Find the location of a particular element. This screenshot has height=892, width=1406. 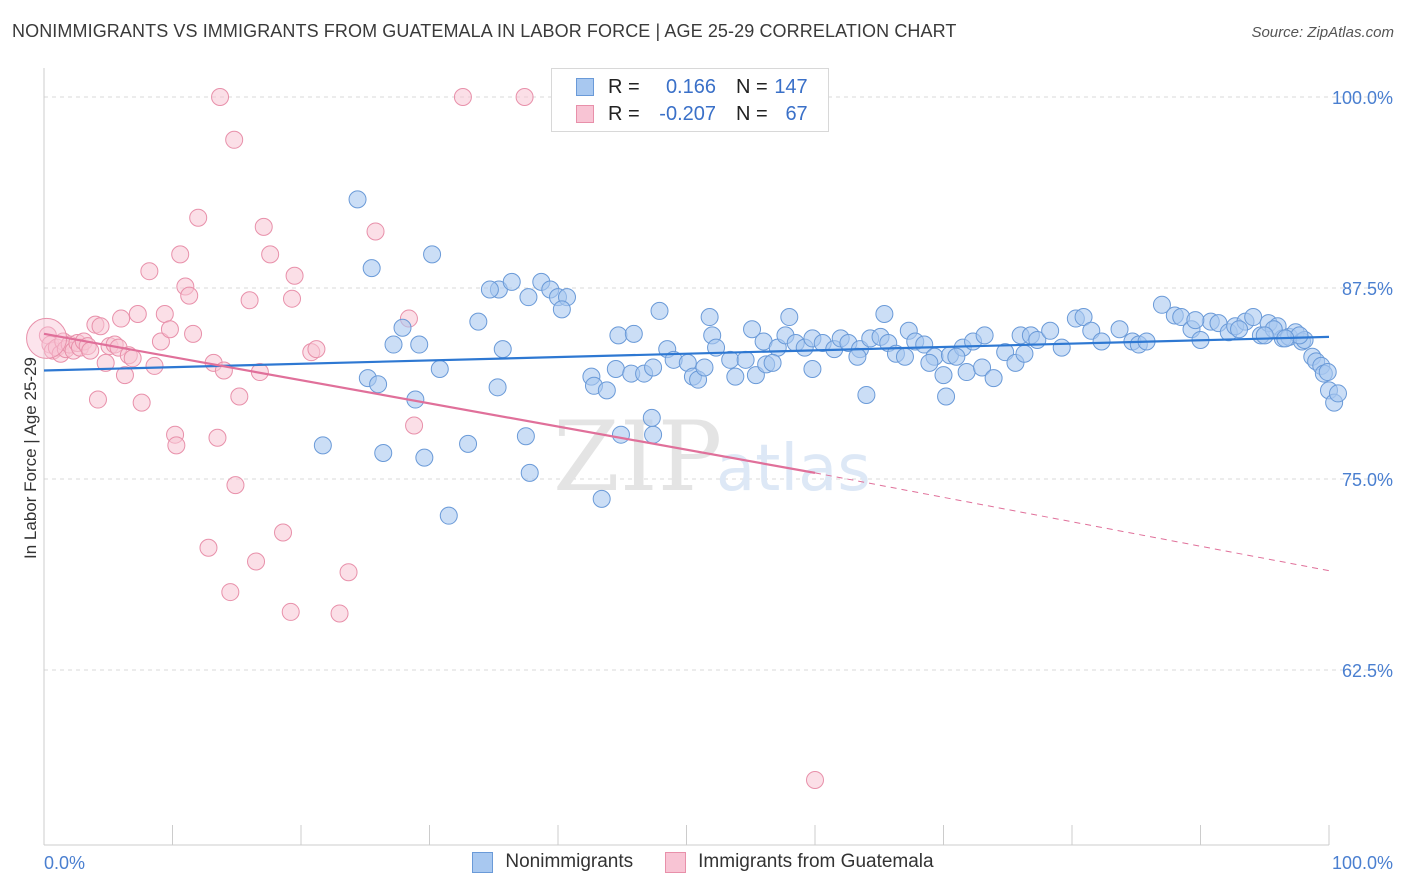

legend-row-nonimmigrants: R = 0.166 N = 147 is located at coordinates (692, 87).